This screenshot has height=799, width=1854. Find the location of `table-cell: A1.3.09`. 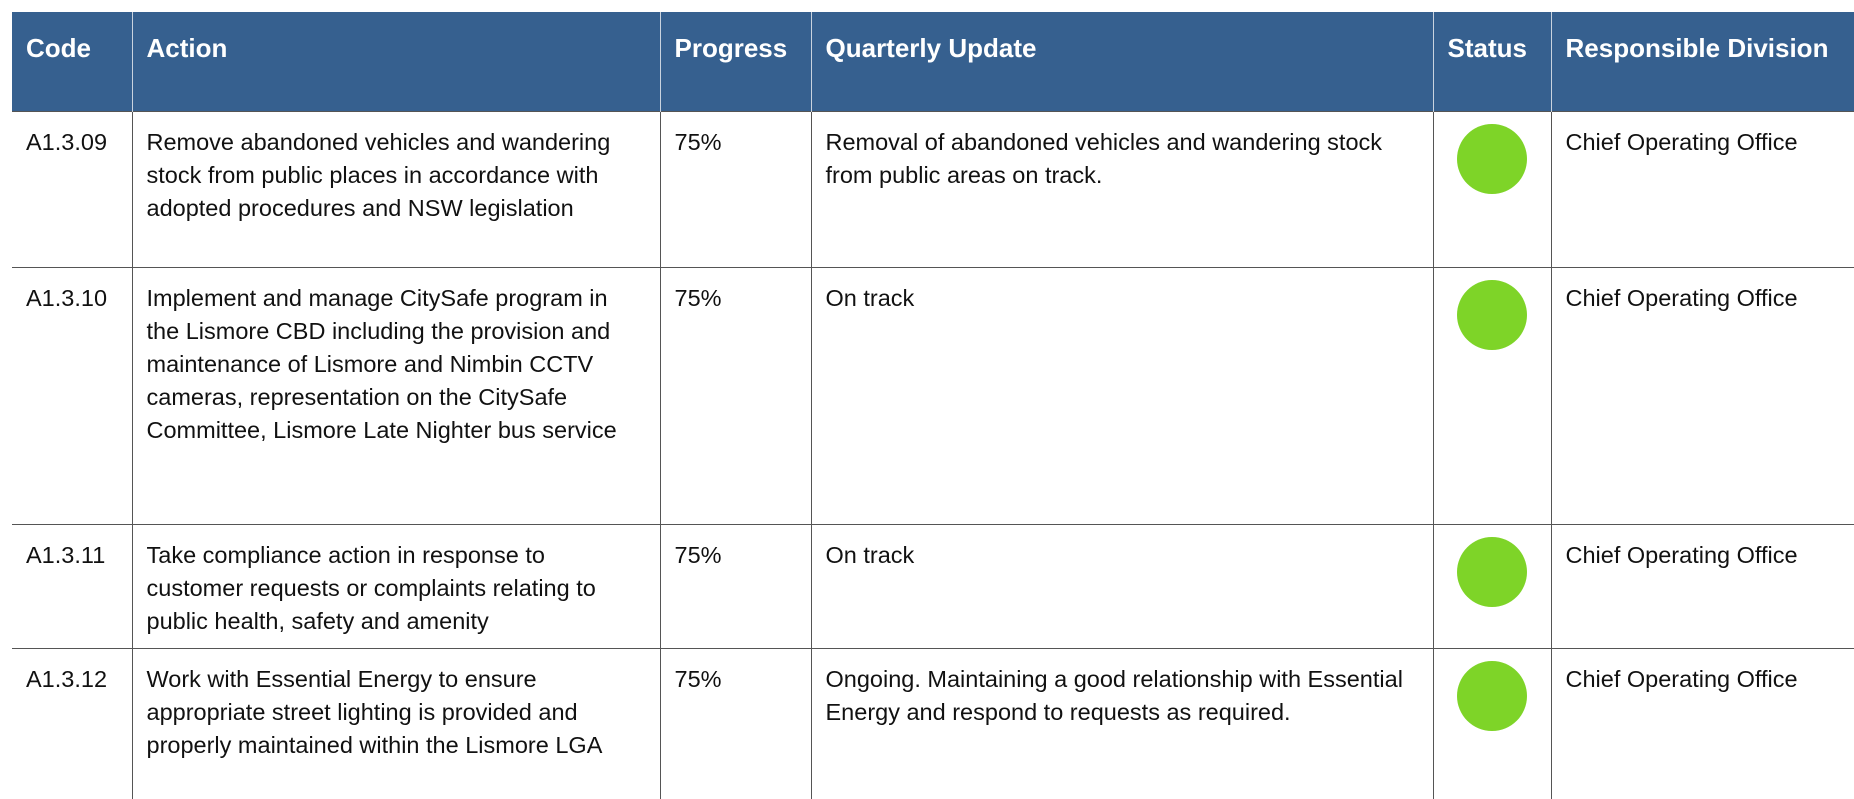

table-cell: A1.3.09 is located at coordinates (72, 189).